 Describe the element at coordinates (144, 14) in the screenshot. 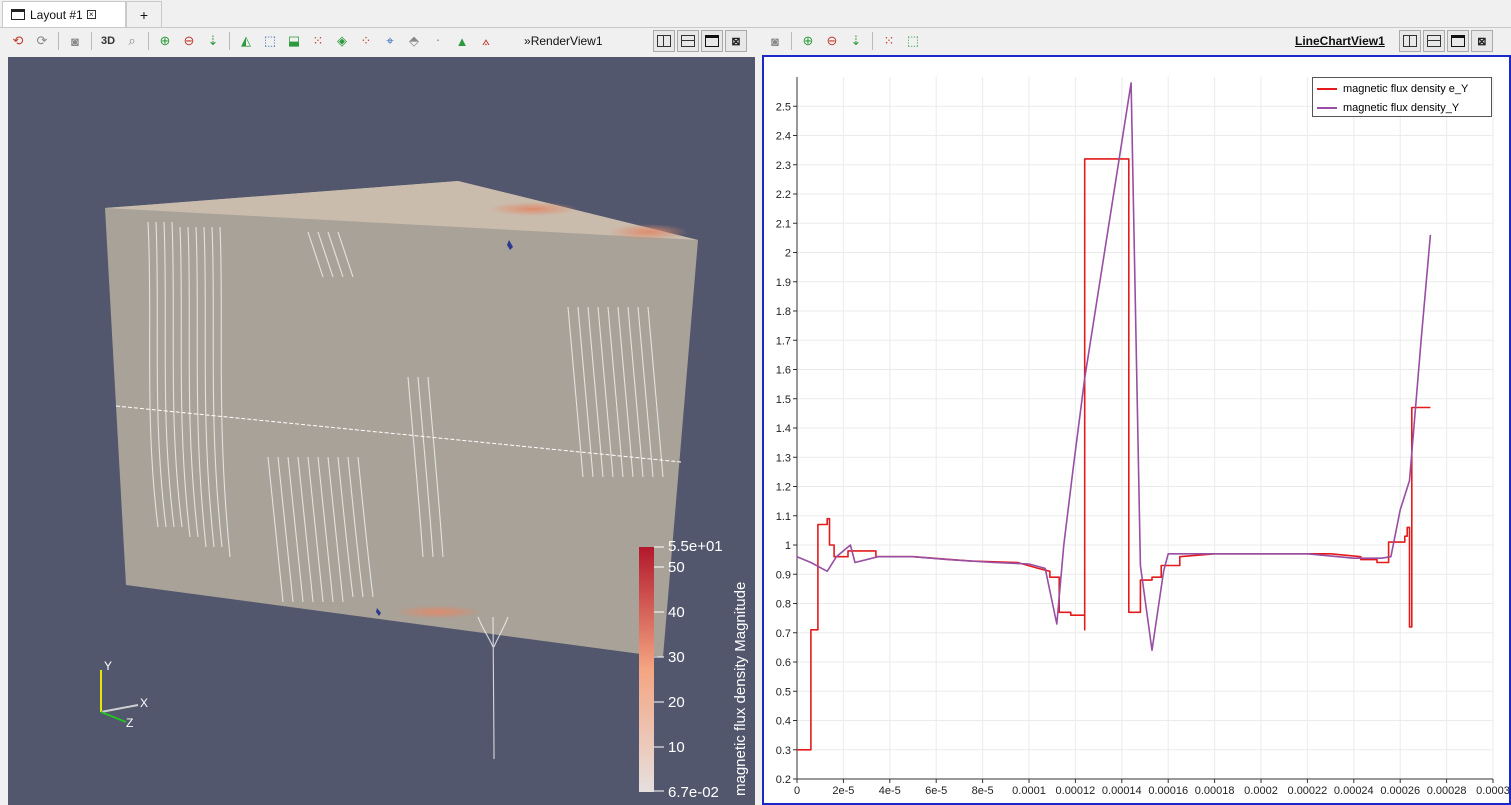

I see `add-layout-tab-button: +` at that location.